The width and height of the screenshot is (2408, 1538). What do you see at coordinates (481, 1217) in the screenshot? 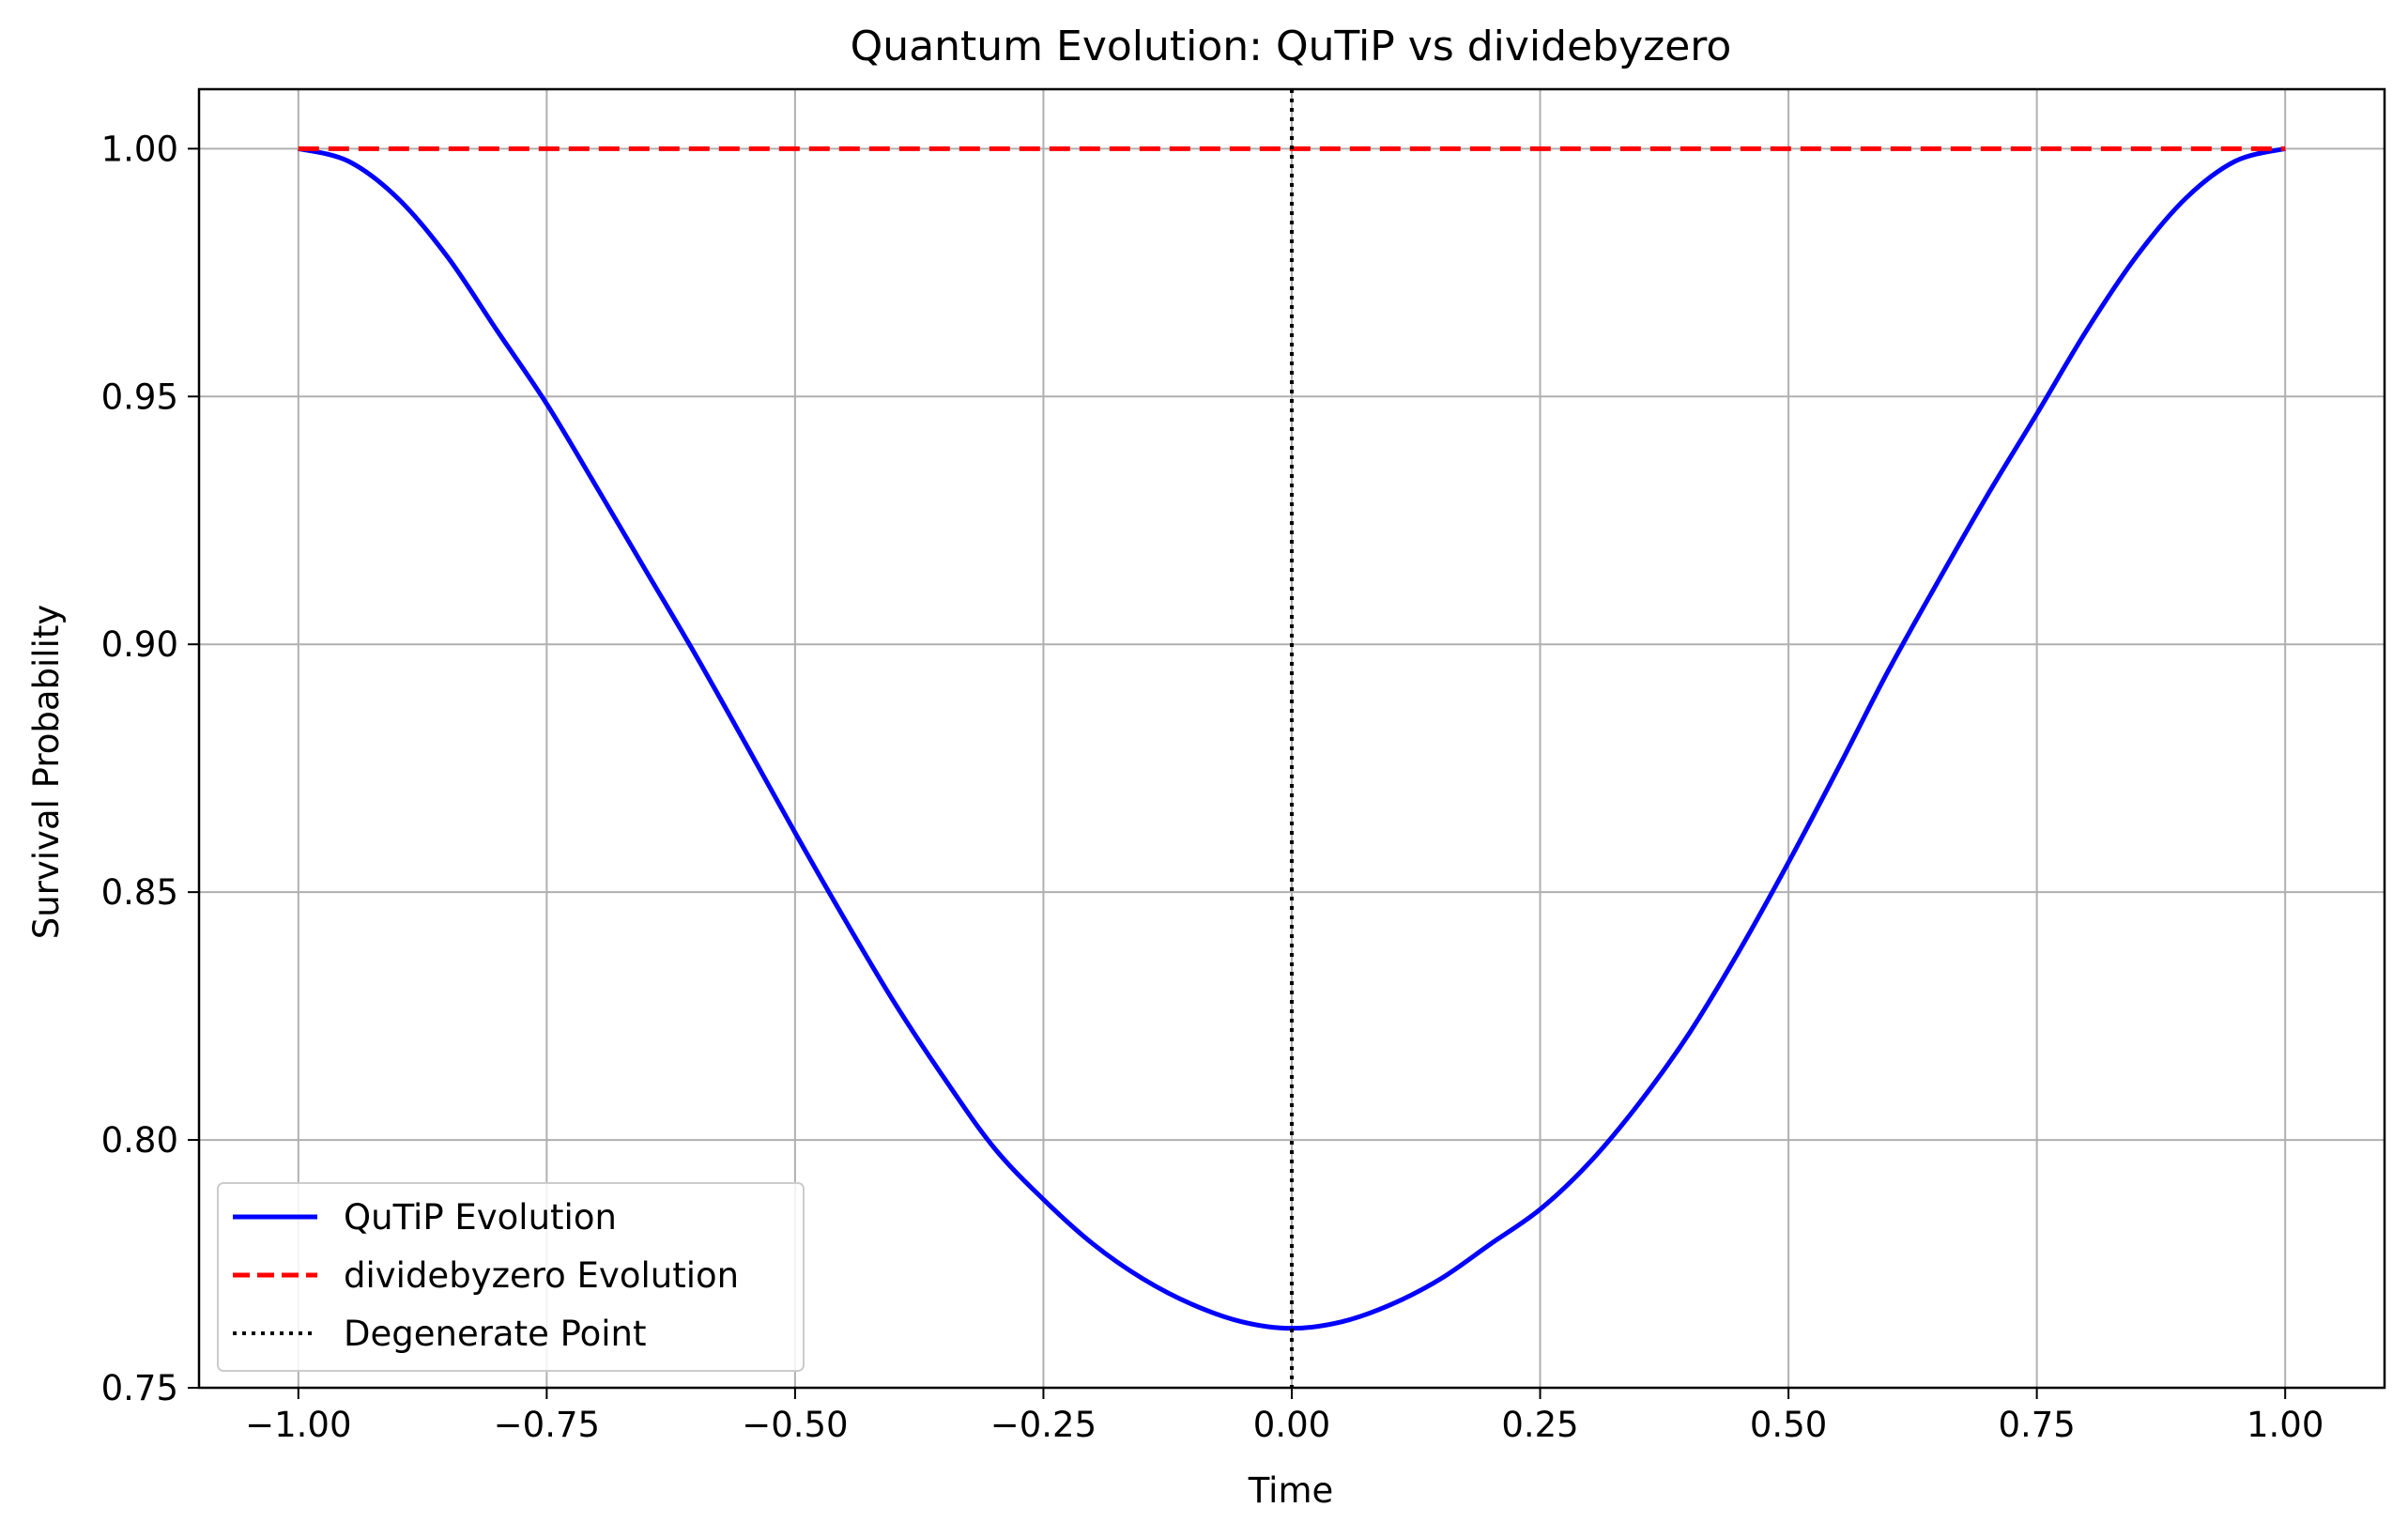
I see `legend-label-qutip: QuTiP Evolution` at bounding box center [481, 1217].